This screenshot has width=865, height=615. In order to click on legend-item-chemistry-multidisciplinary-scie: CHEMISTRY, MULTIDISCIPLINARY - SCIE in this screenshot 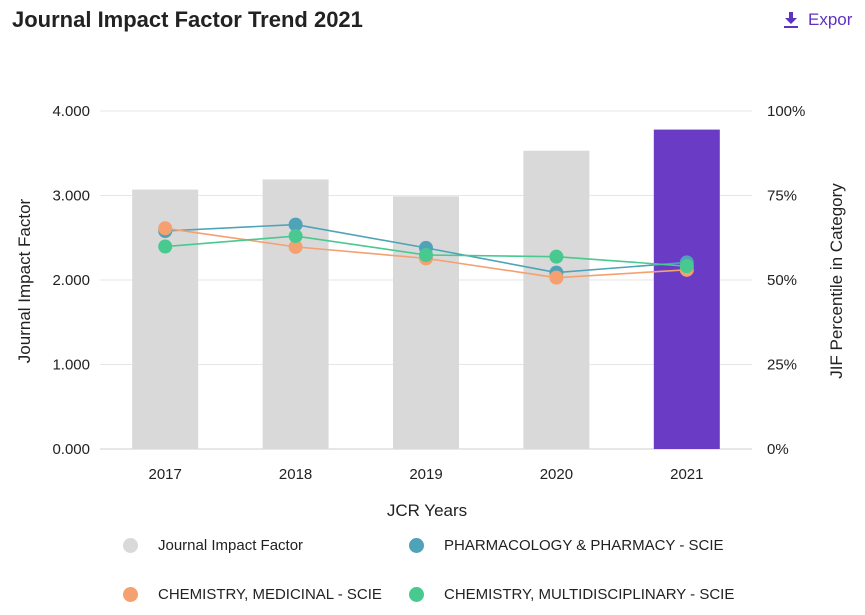, I will do `click(571, 594)`.